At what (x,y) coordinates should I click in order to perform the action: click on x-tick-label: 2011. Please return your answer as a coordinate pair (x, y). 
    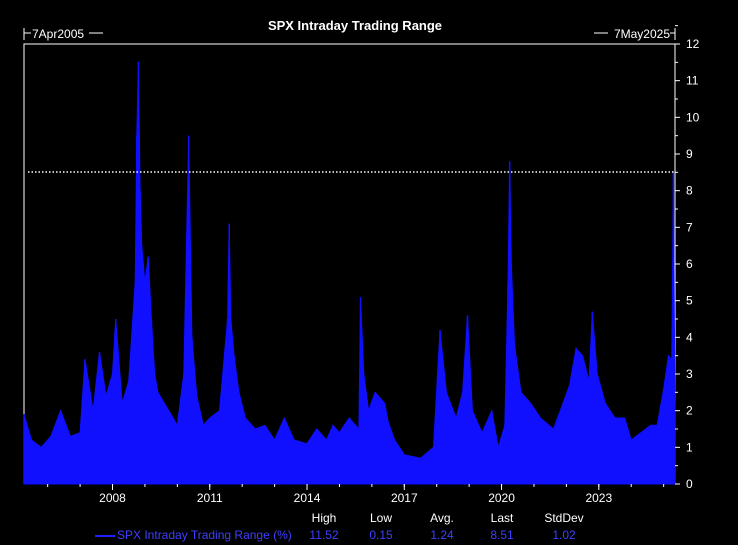
    Looking at the image, I should click on (210, 498).